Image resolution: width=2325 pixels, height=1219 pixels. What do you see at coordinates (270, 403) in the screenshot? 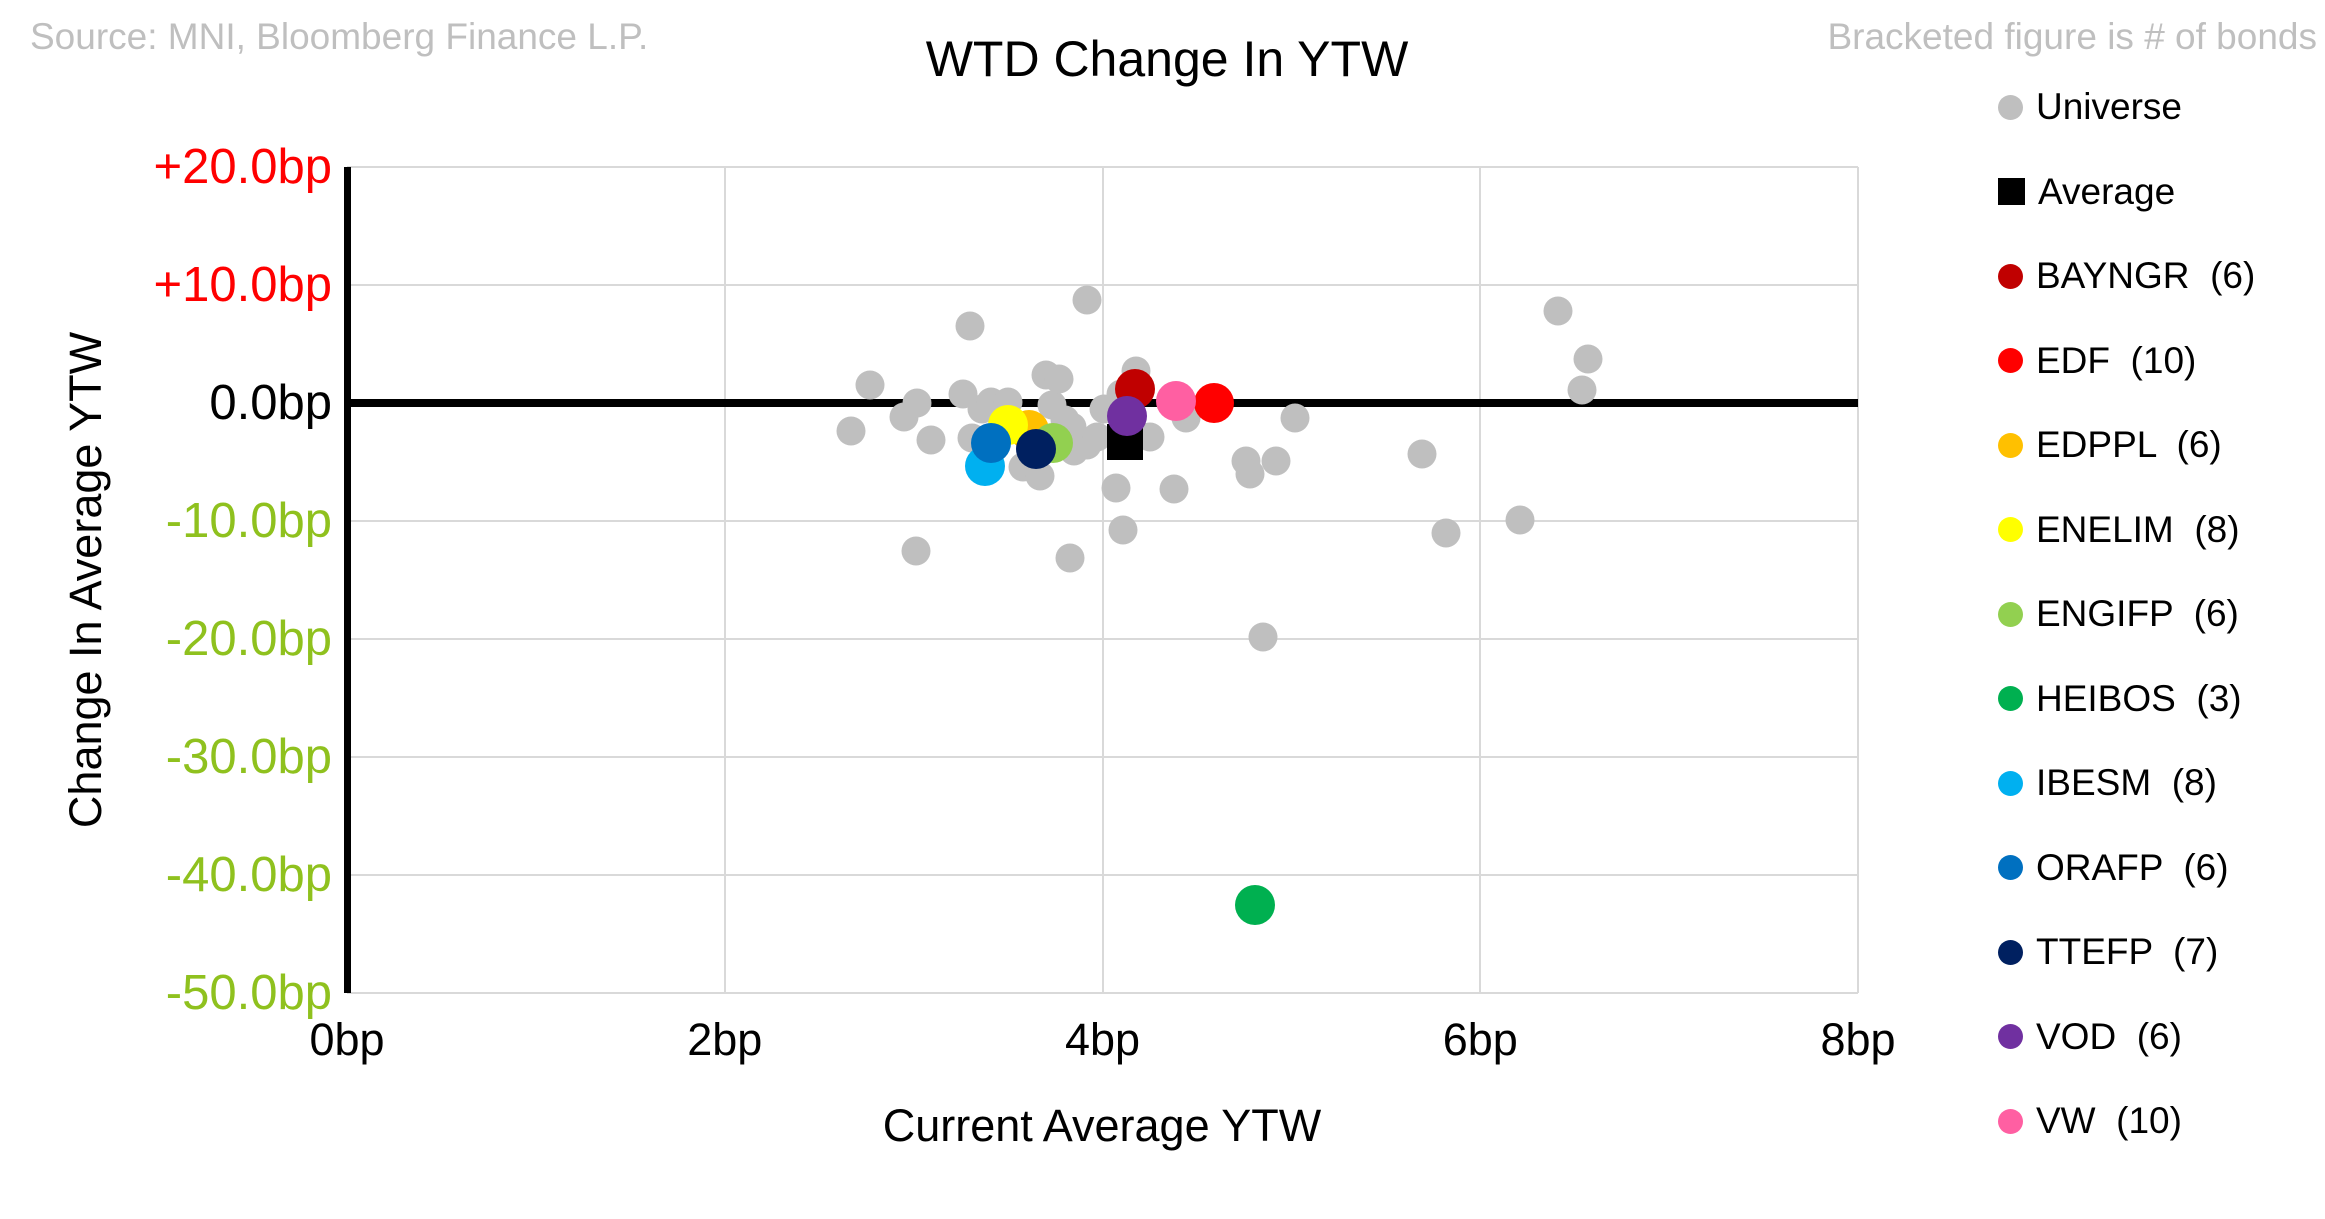
I see `y-tick-label: 0.0bp` at bounding box center [270, 403].